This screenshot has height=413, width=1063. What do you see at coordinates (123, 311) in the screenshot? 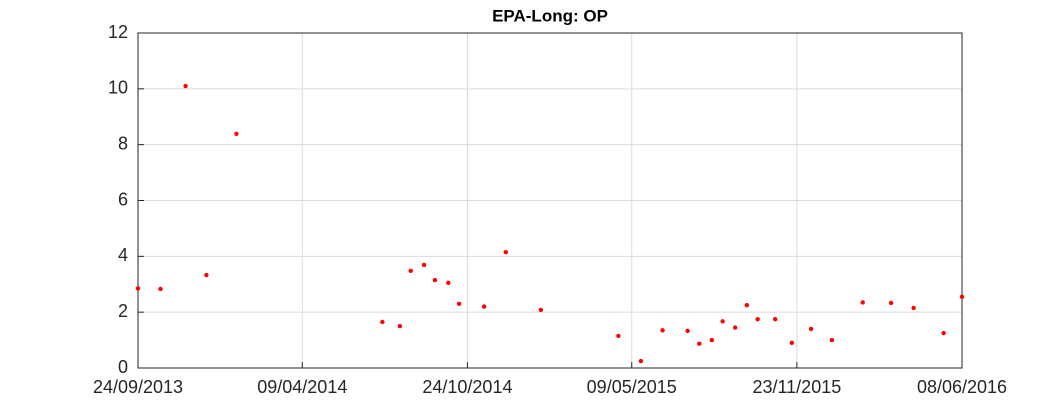
I see `y-tick-label: 2` at bounding box center [123, 311].